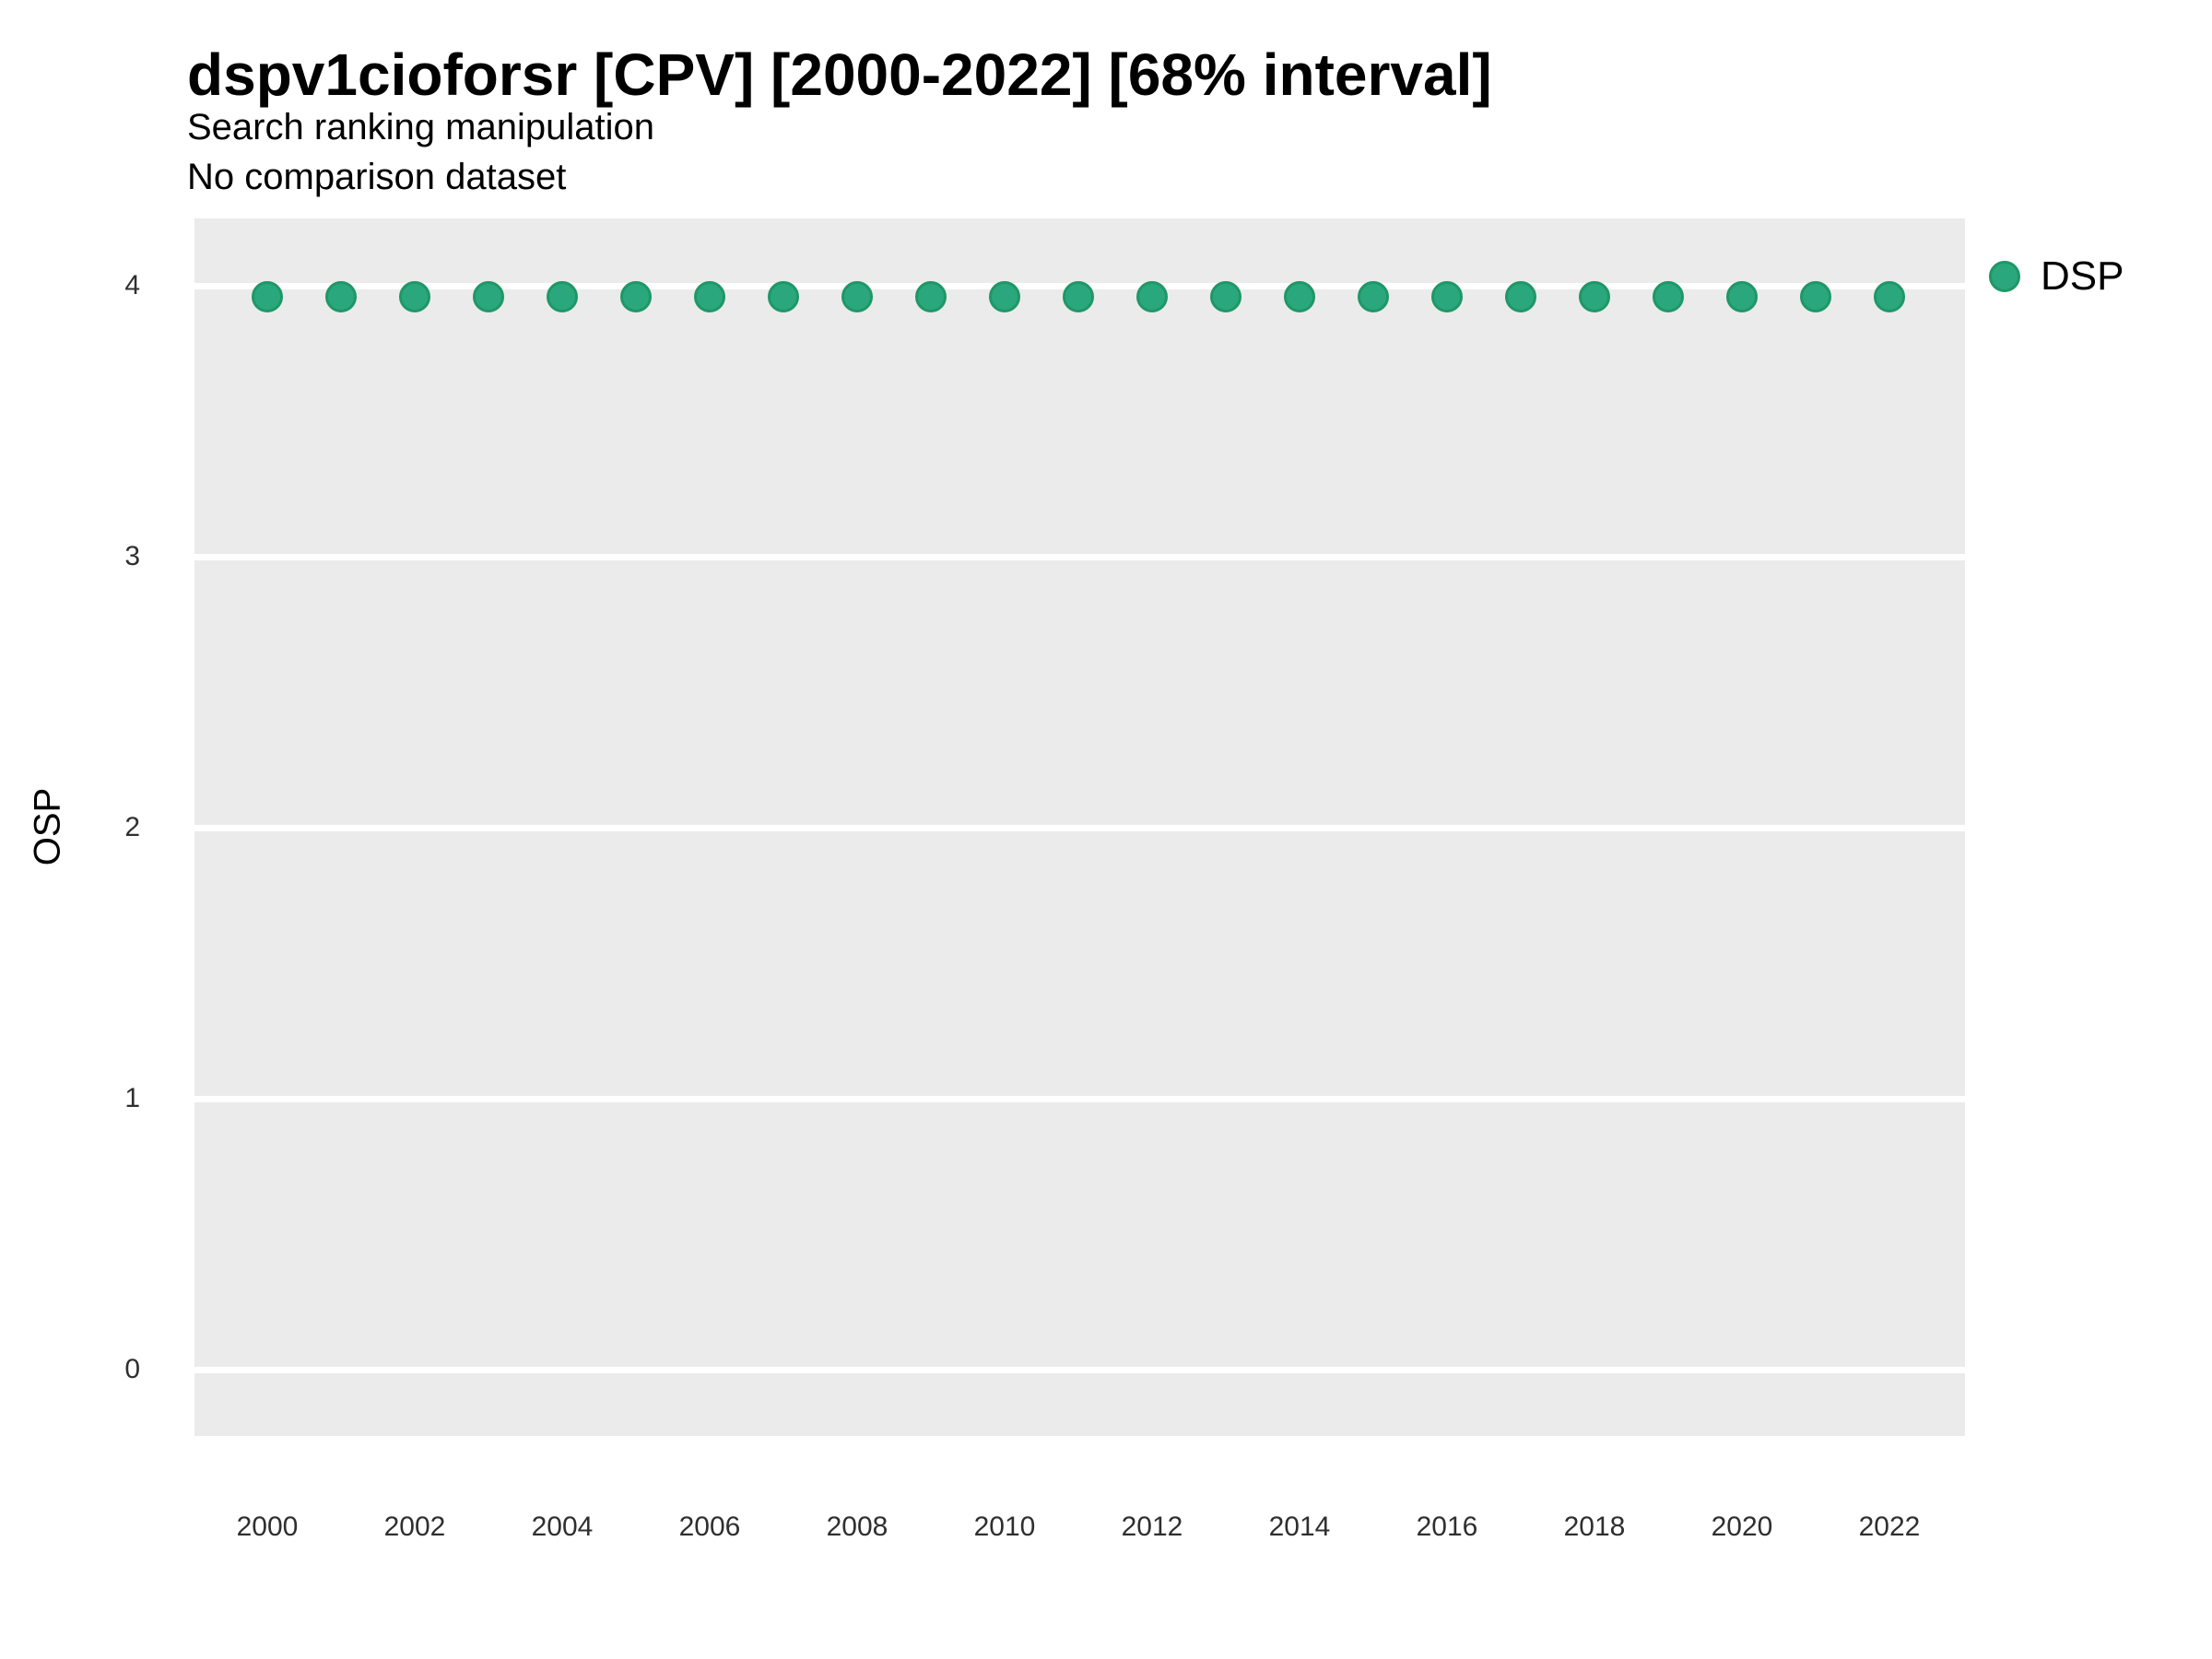 Image resolution: width=2212 pixels, height=1659 pixels. Describe the element at coordinates (857, 1527) in the screenshot. I see `x-tick-label: 2008` at that location.